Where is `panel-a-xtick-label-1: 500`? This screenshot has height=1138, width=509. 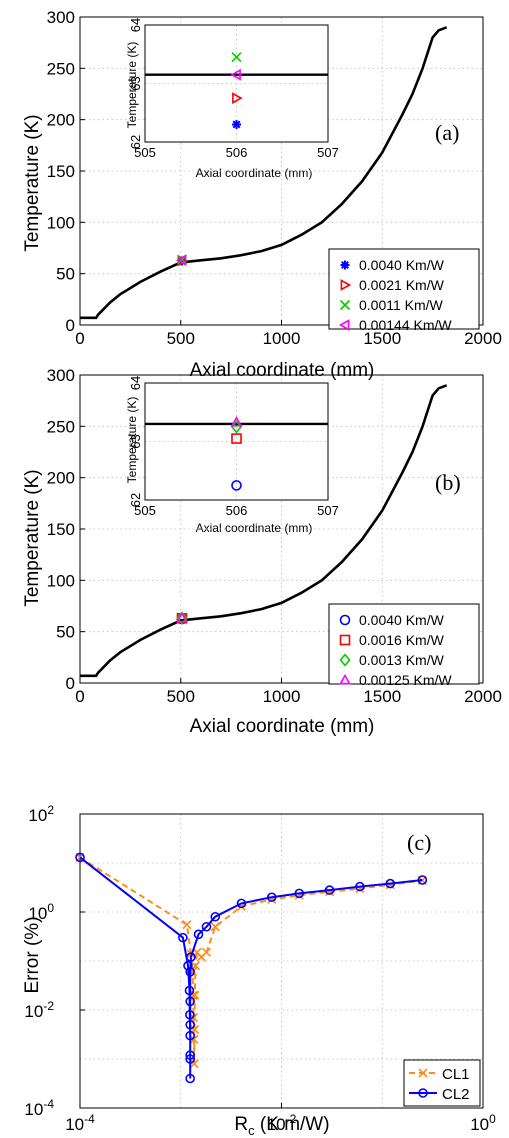
panel-a-xtick-label-1: 500 is located at coordinates (181, 338).